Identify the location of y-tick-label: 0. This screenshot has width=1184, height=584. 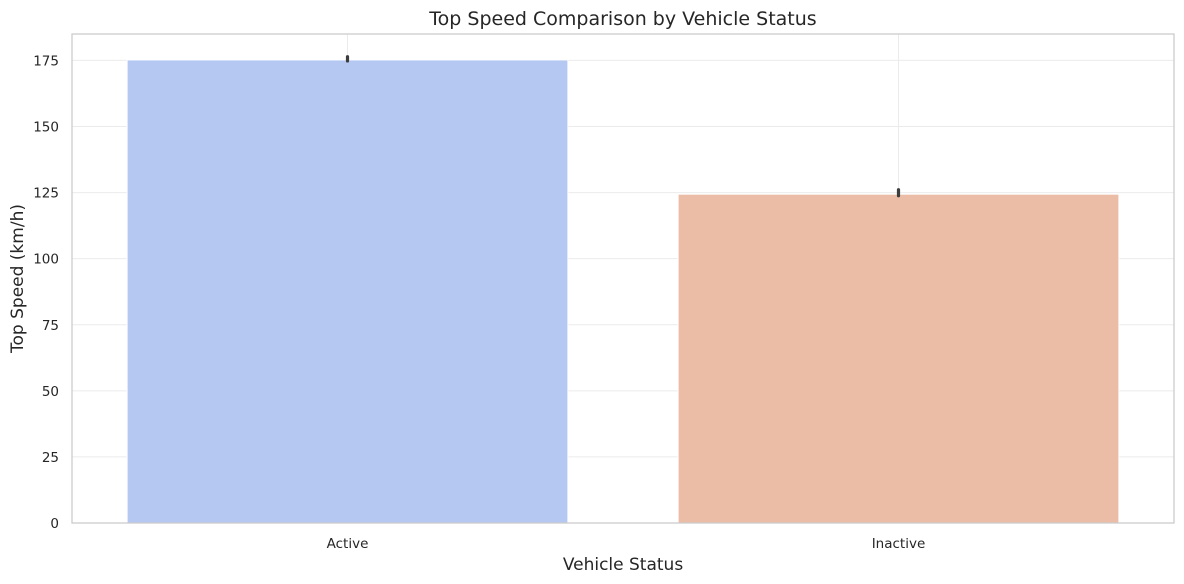
(54, 524).